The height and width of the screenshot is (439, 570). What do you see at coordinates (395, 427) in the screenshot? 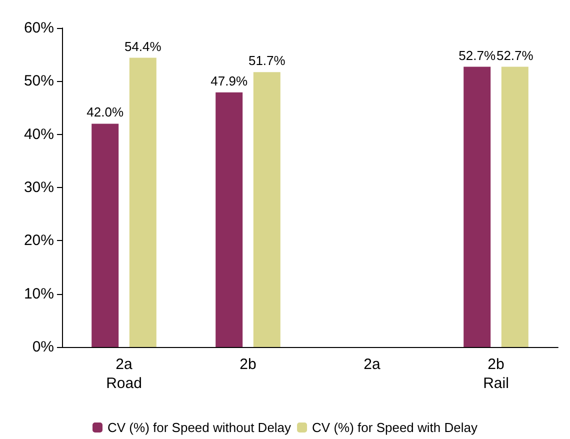
I see `legend-label: CV (%) for Speed with Delay` at bounding box center [395, 427].